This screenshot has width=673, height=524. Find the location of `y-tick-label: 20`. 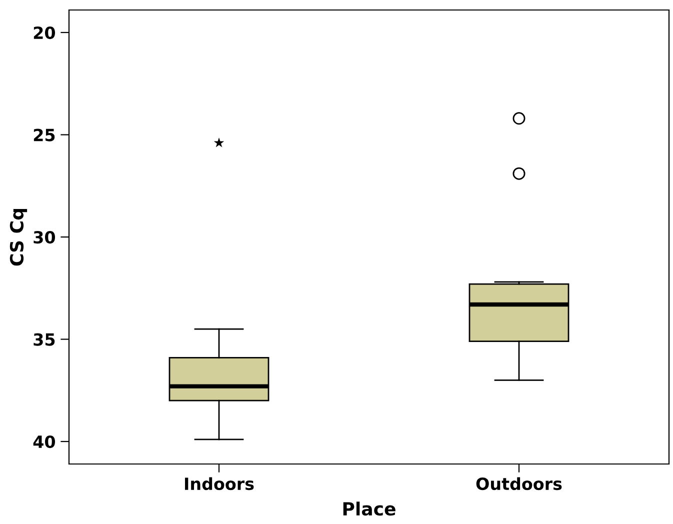

y-tick-label: 20 is located at coordinates (45, 33).